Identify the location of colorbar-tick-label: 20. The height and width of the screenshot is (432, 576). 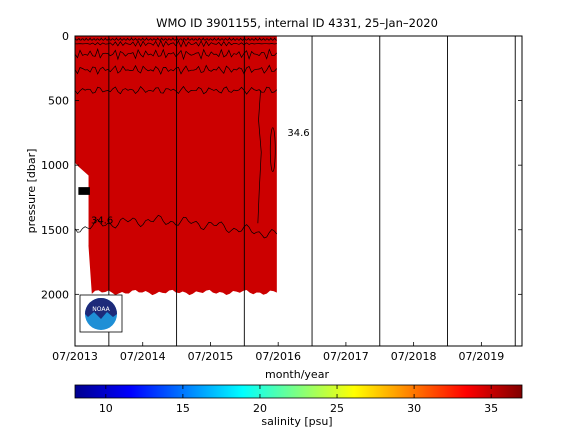
(260, 408).